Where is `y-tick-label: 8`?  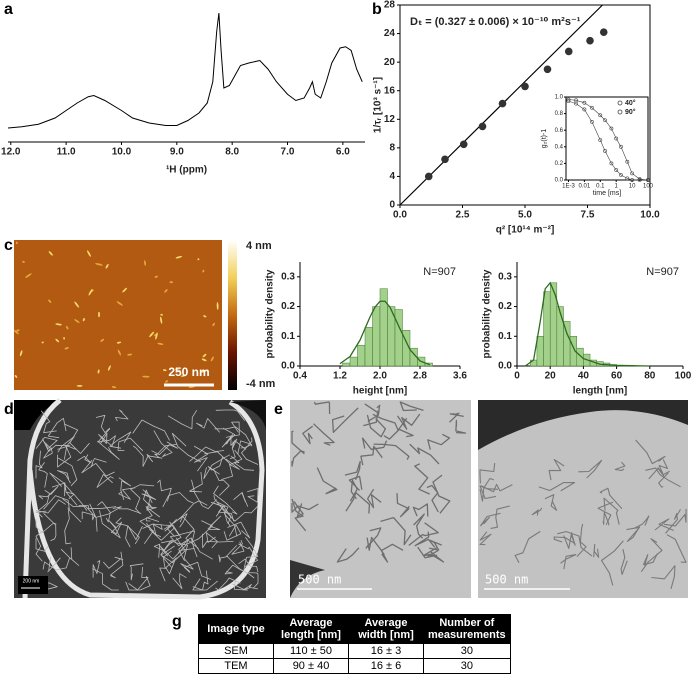
y-tick-label: 8 is located at coordinates (392, 147).